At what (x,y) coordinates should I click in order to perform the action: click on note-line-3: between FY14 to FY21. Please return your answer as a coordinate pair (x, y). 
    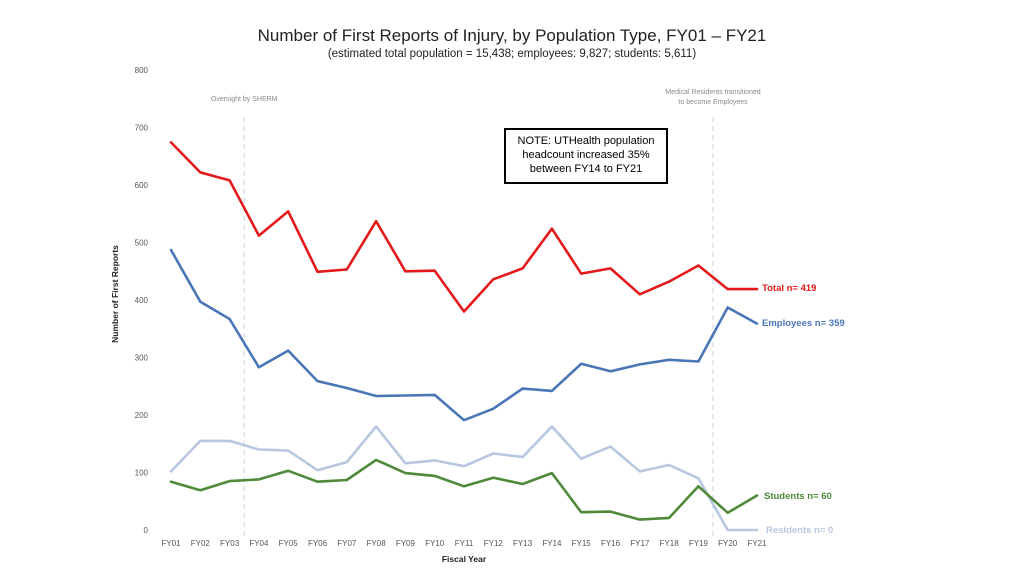
    Looking at the image, I should click on (586, 169).